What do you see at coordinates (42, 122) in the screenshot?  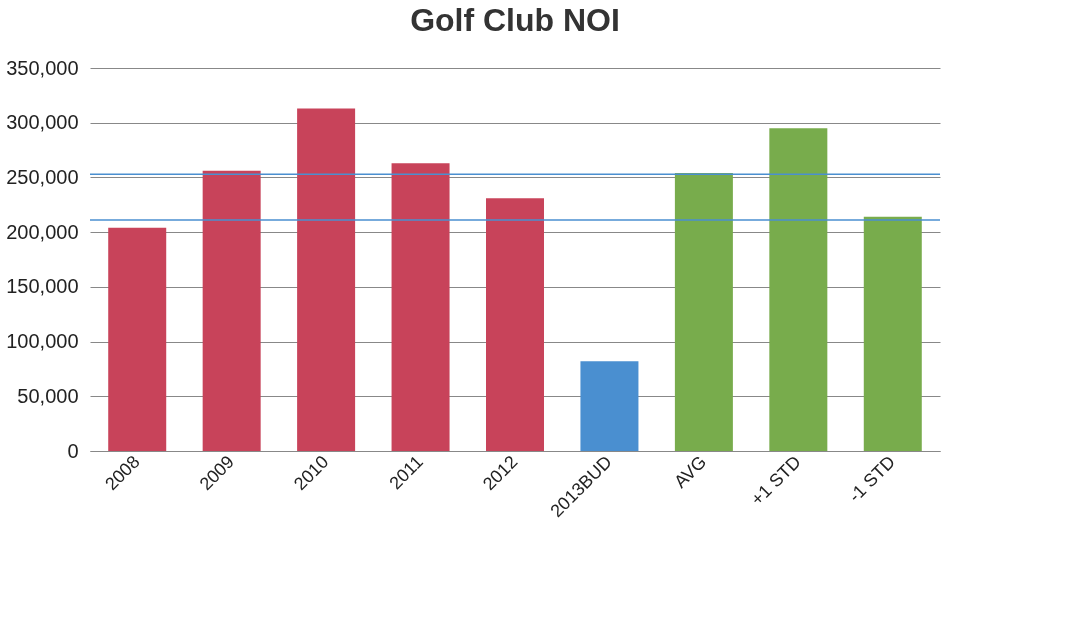 I see `y-tick-label: 300,000` at bounding box center [42, 122].